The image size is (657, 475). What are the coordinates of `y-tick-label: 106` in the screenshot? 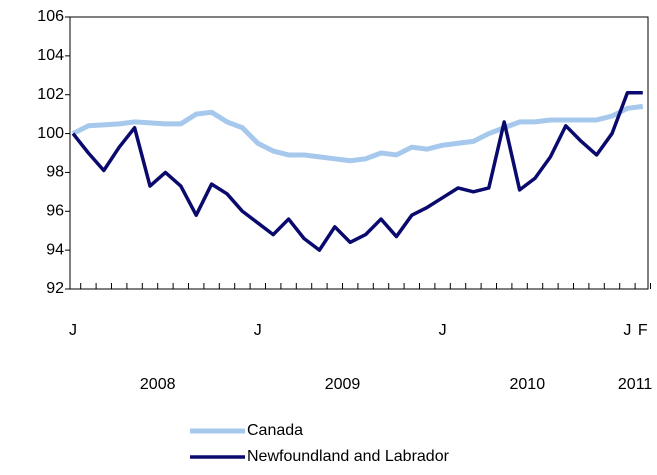 It's located at (50, 16).